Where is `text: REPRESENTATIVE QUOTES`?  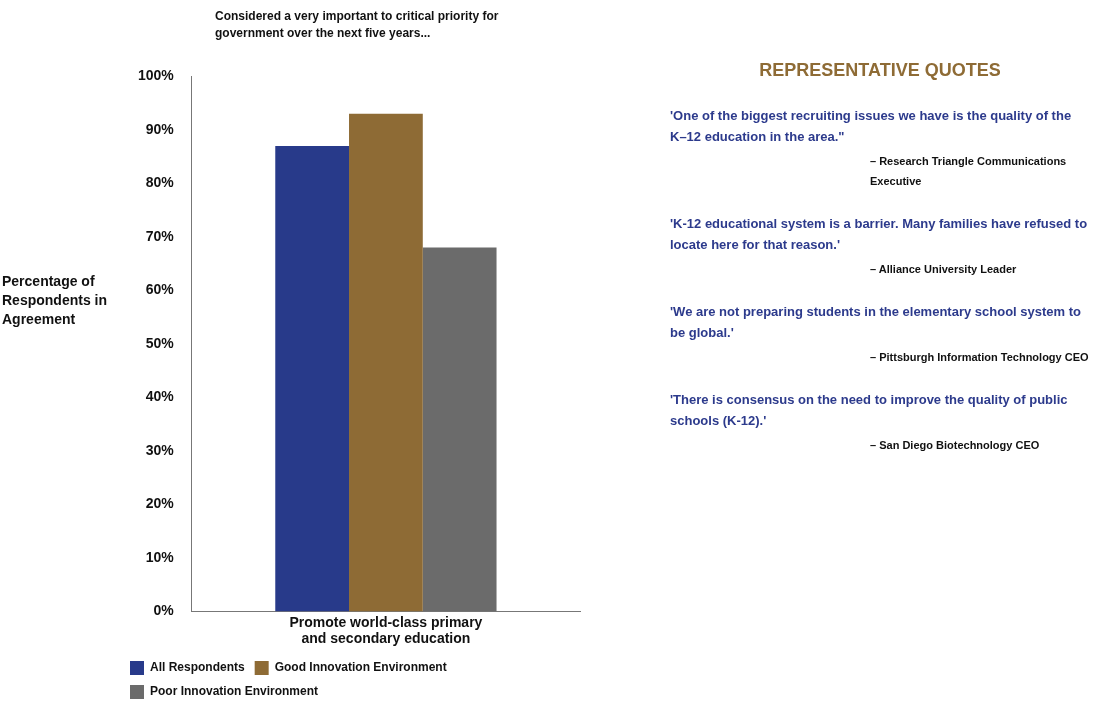 text: REPRESENTATIVE QUOTES is located at coordinates (880, 70).